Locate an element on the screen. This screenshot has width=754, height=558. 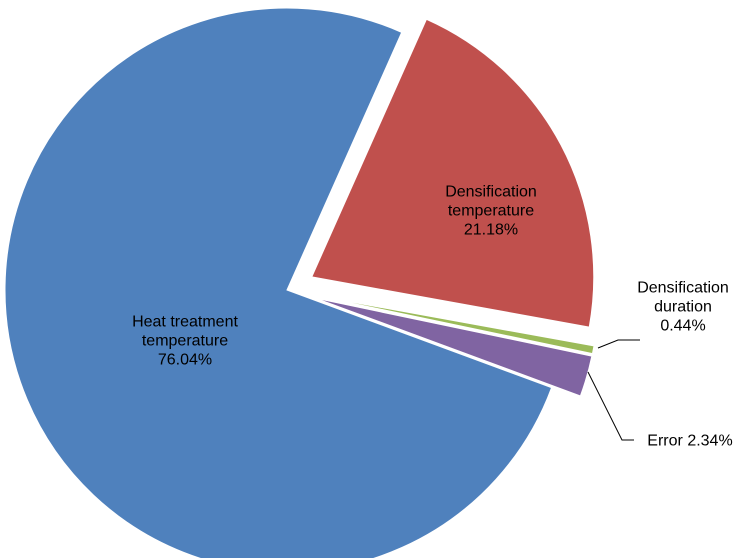
value-label: 0.44% is located at coordinates (683, 326).